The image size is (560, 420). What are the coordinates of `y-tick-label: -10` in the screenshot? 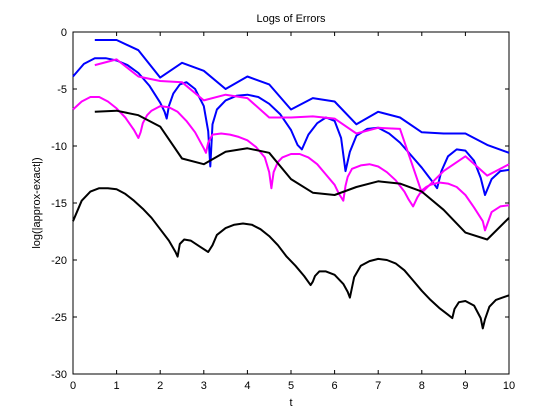 It's located at (59, 147).